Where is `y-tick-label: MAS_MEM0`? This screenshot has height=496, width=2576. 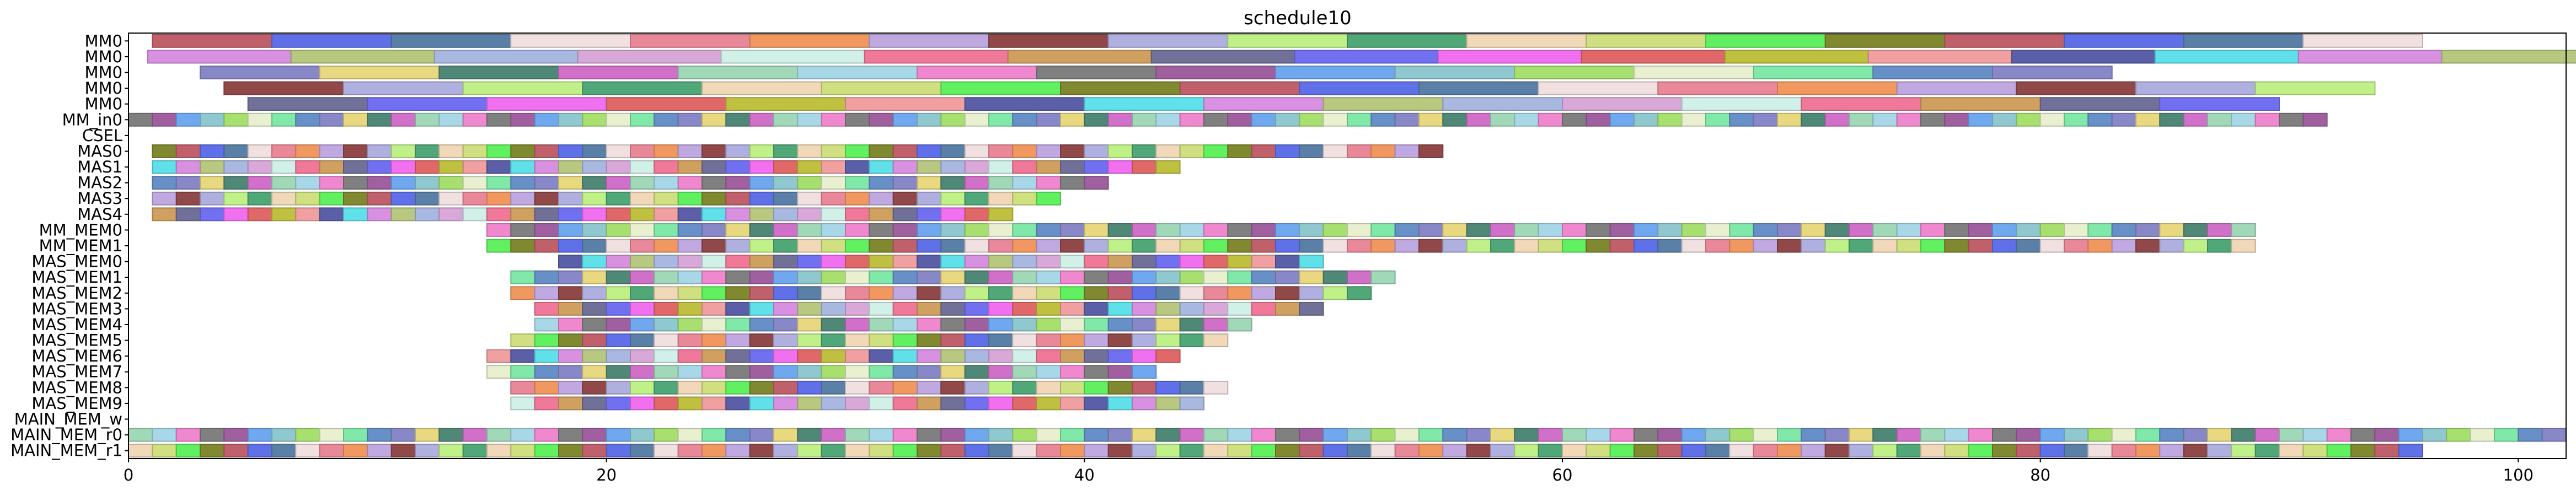
y-tick-label: MAS_MEM0 is located at coordinates (76, 261).